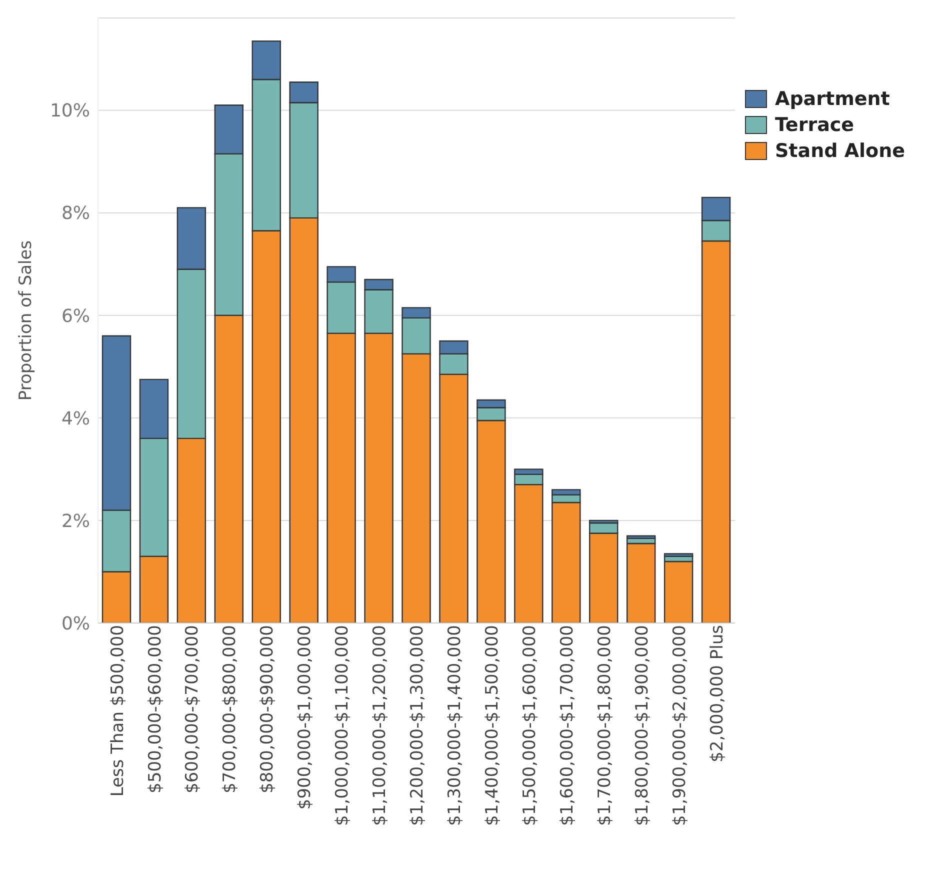  Describe the element at coordinates (118, 711) in the screenshot. I see `x-tick-label: Less Than $500,000` at that location.